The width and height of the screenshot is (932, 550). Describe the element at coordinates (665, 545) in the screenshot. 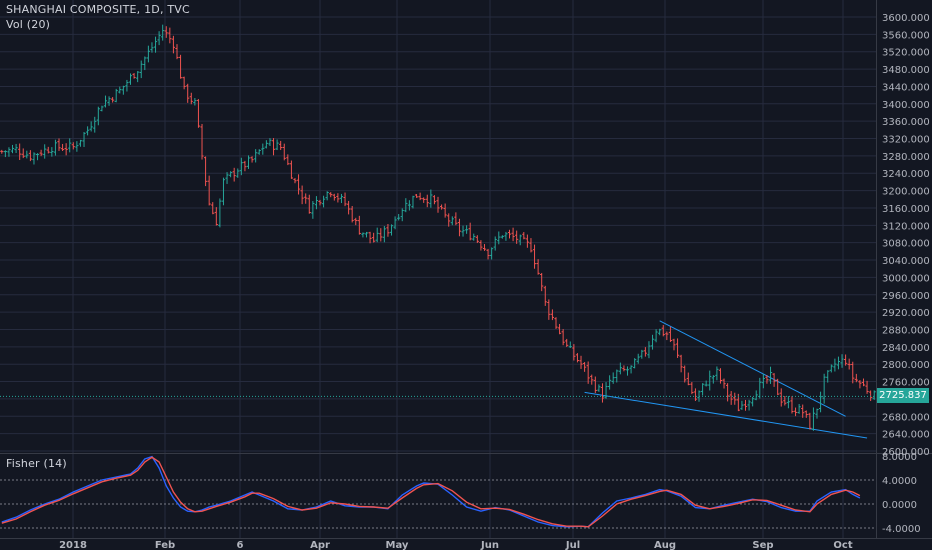

I see `date-tick-label: Aug` at that location.